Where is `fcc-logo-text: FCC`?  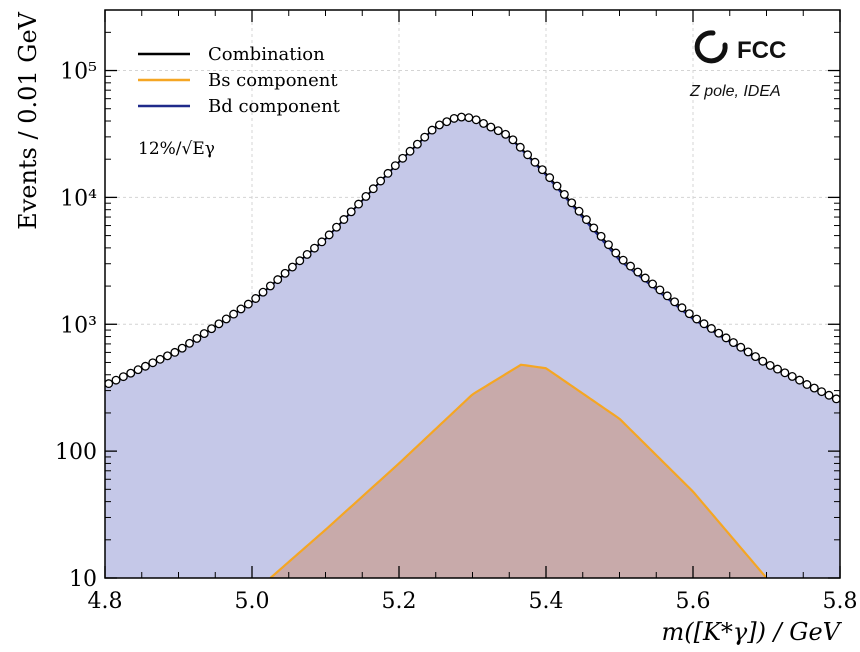
fcc-logo-text: FCC is located at coordinates (761, 50).